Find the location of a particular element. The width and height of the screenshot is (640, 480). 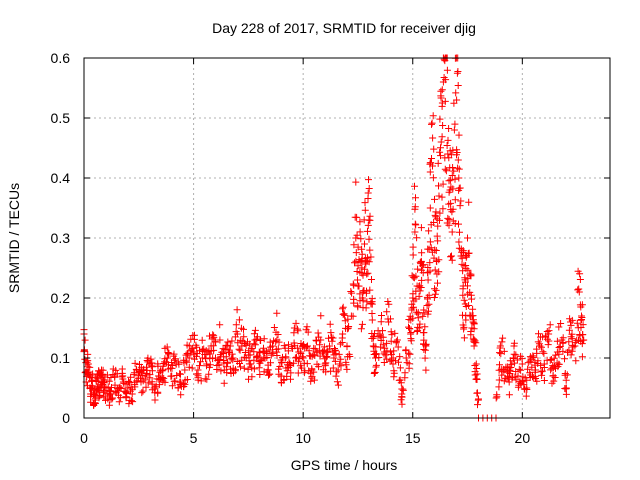

x-tick-label: 10 is located at coordinates (303, 438).